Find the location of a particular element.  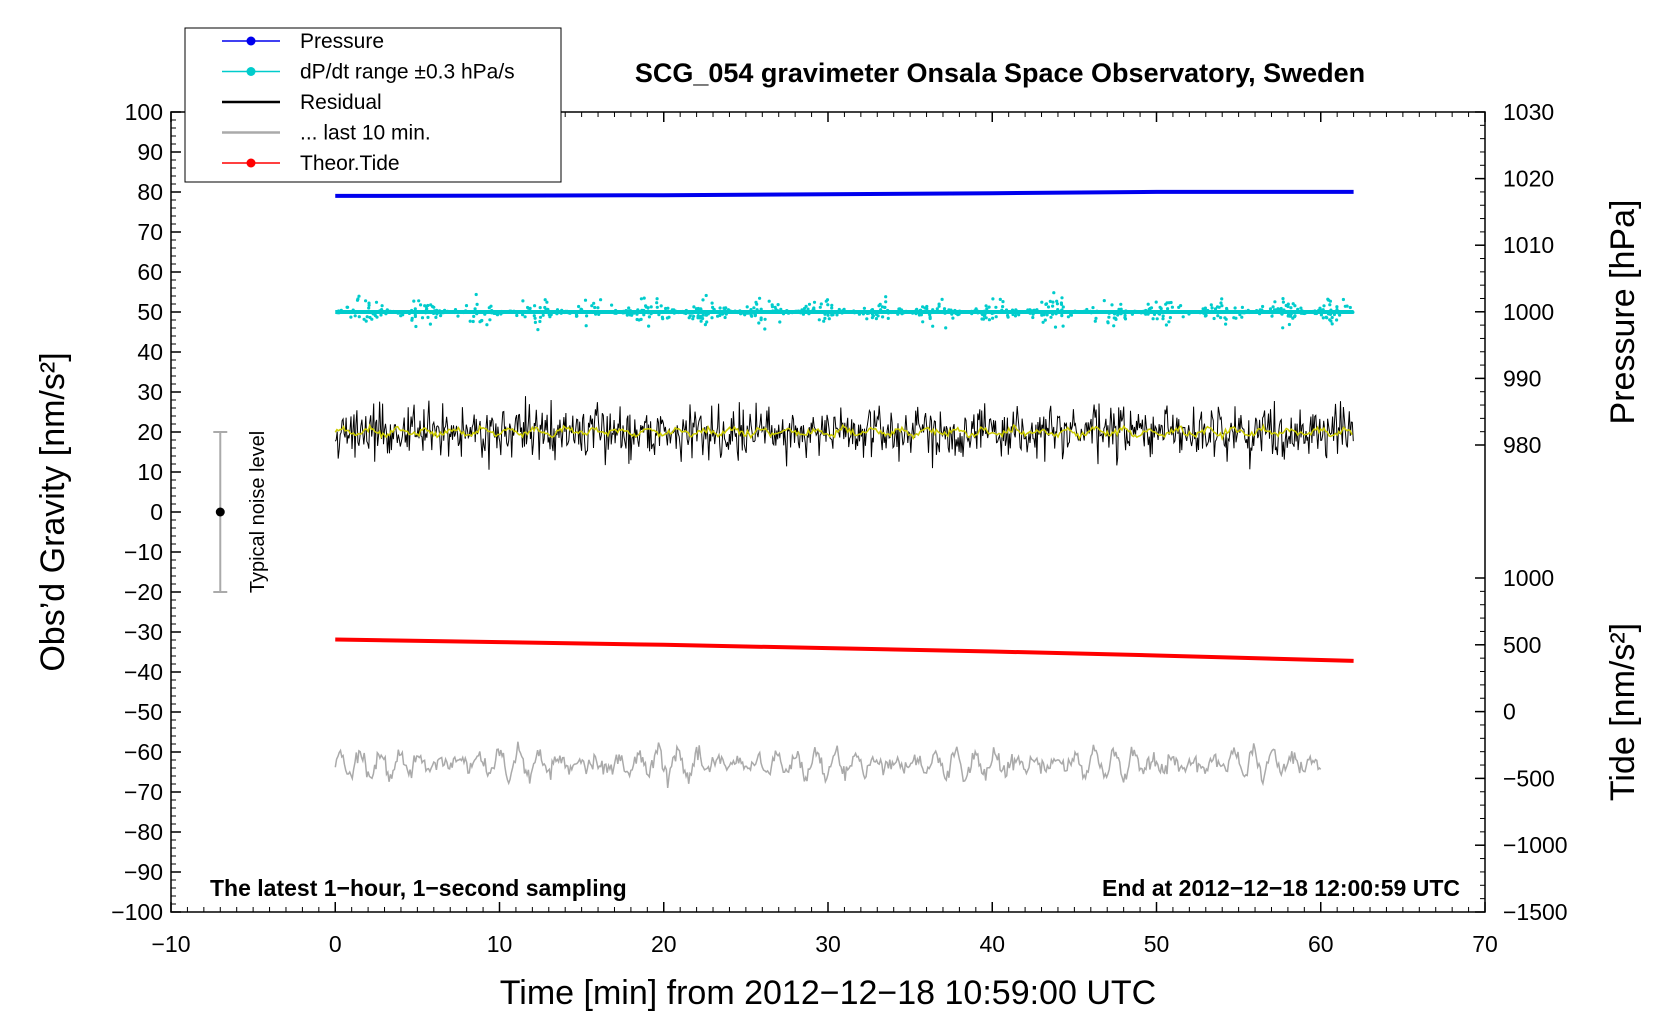

noise-label: Typical noise level is located at coordinates (258, 512).